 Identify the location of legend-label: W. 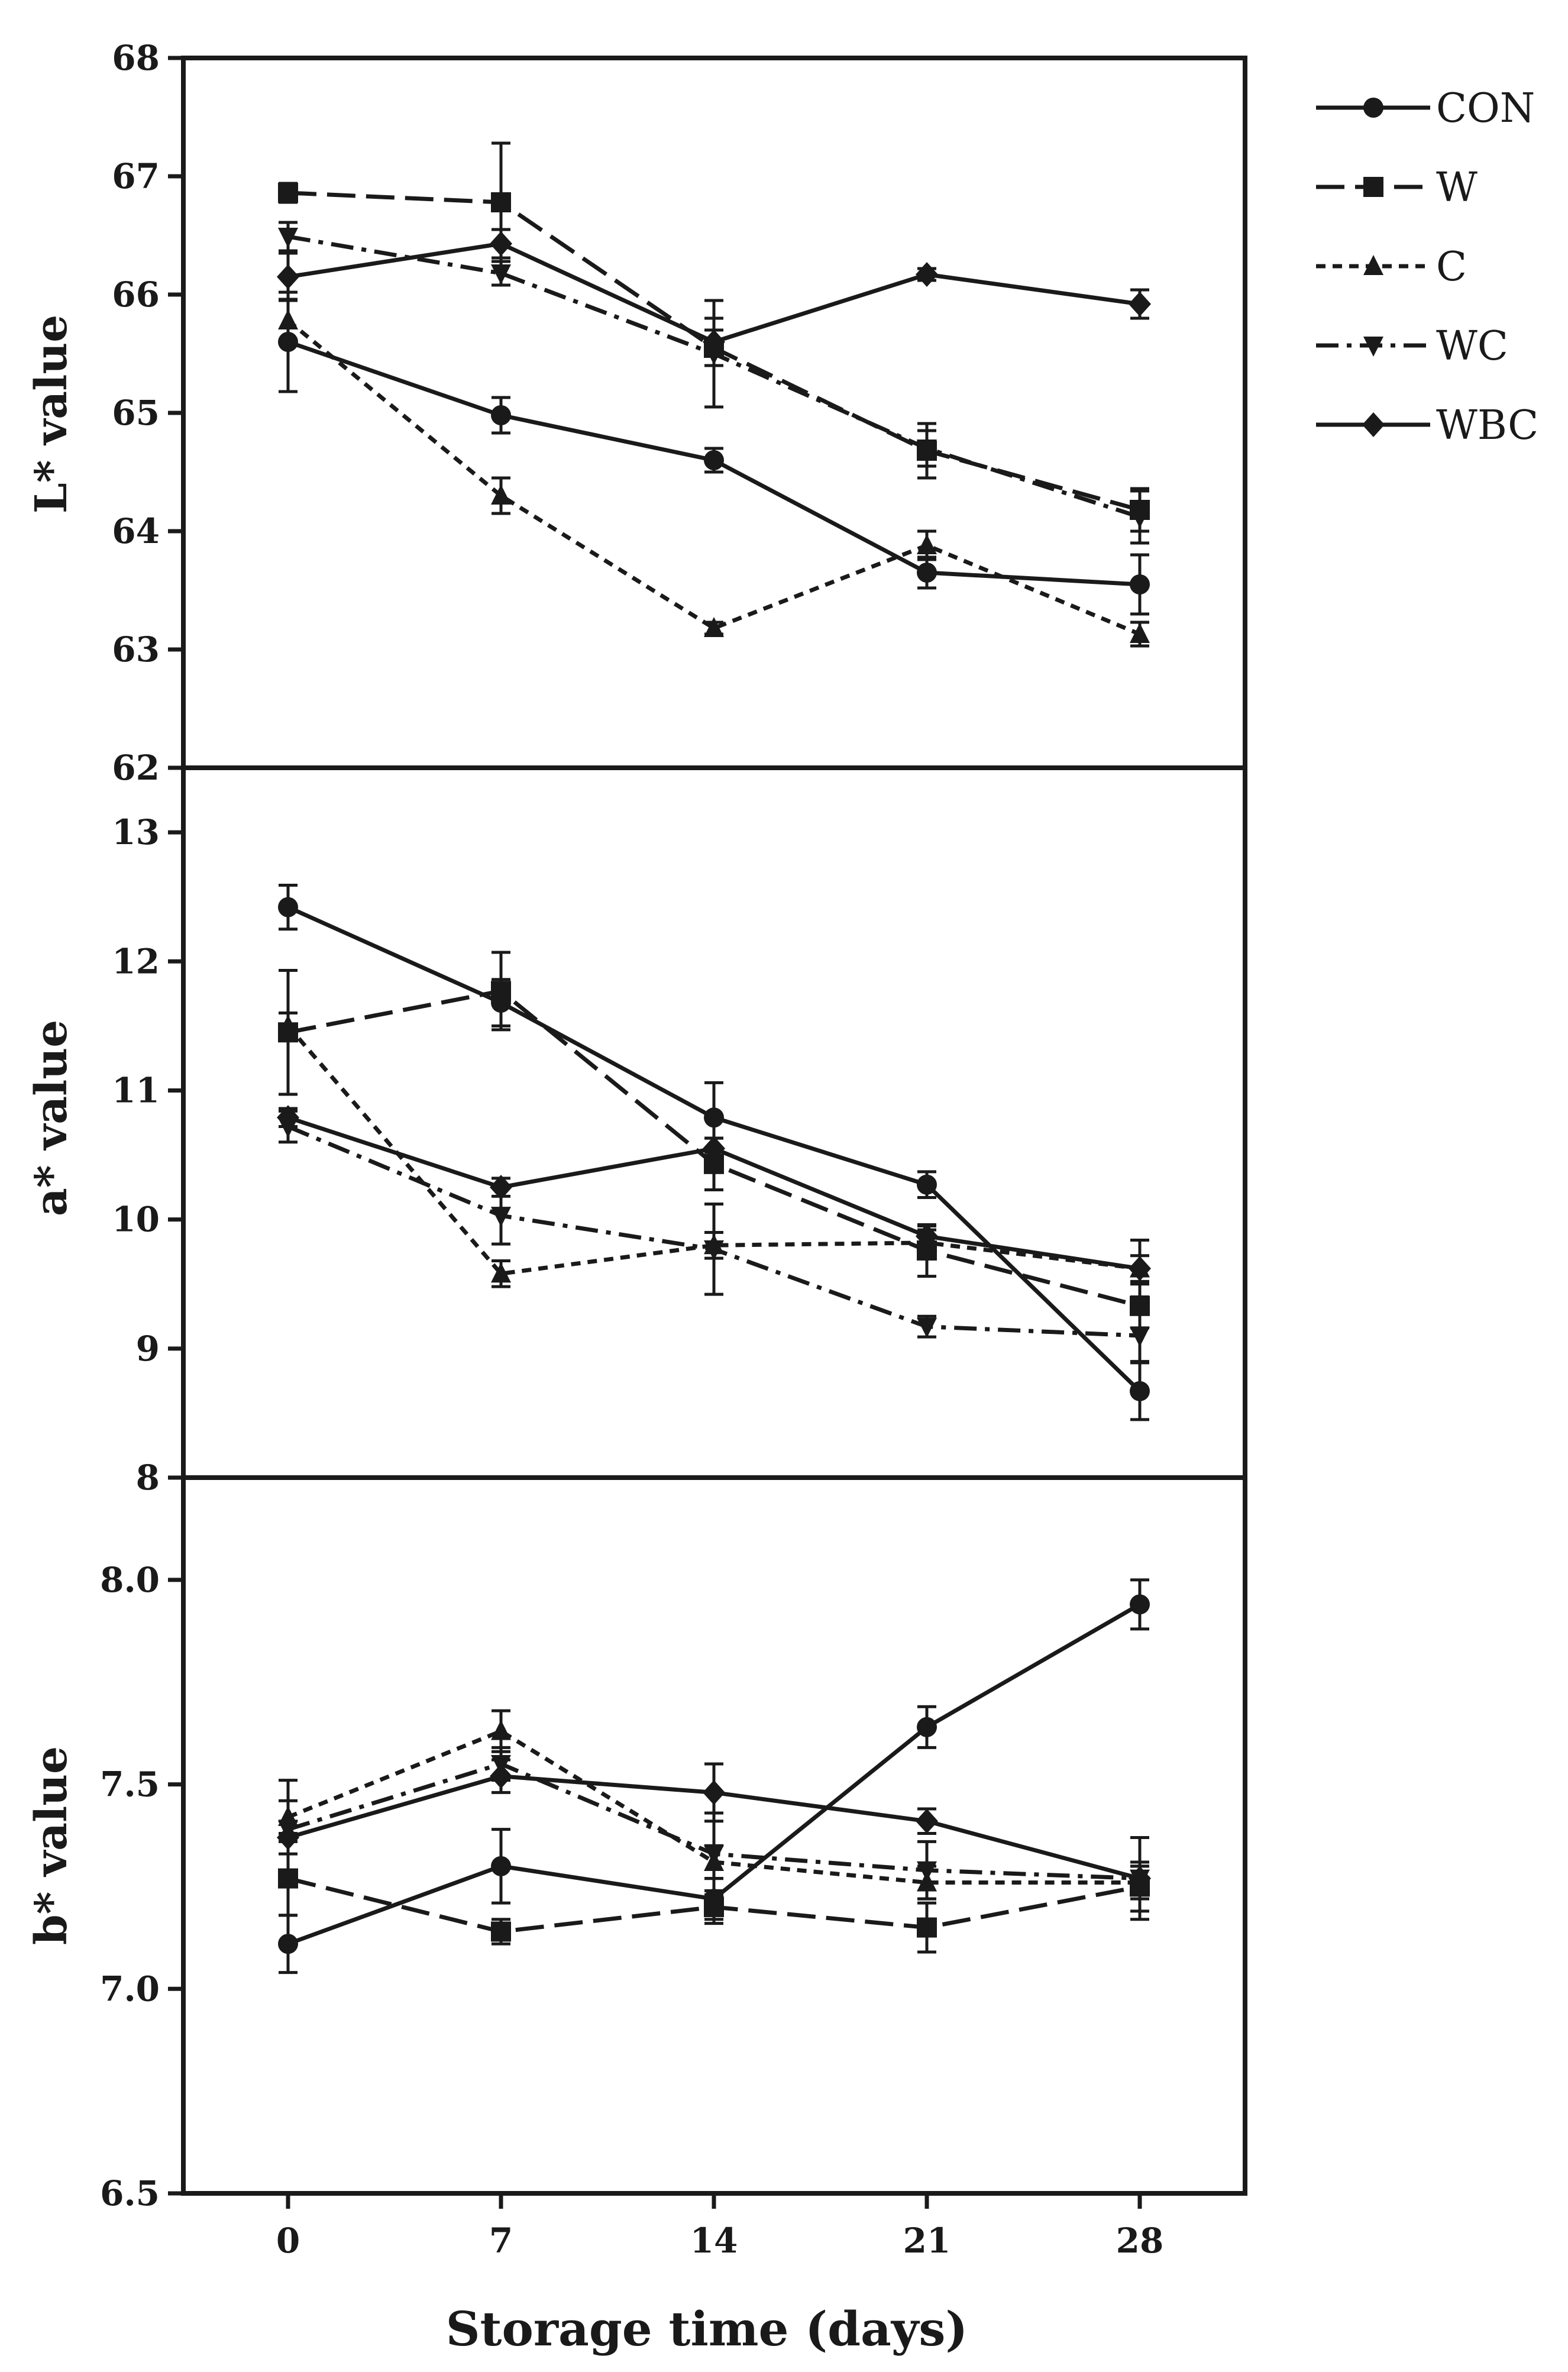
(1457, 187).